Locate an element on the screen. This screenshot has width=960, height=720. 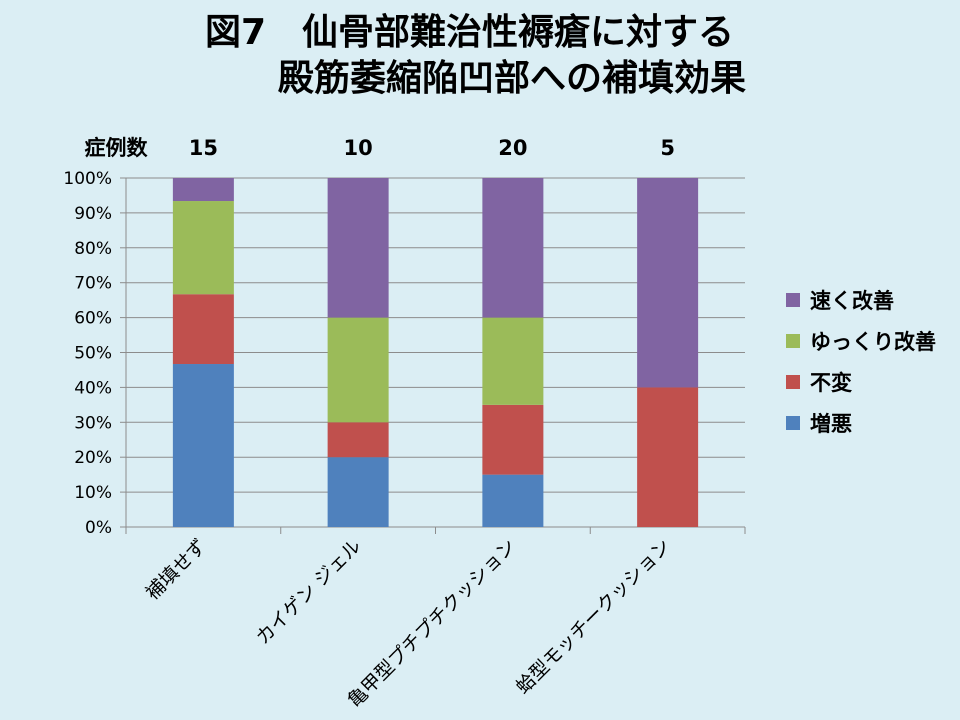
y-tick-label: 0% is located at coordinates (98, 528).